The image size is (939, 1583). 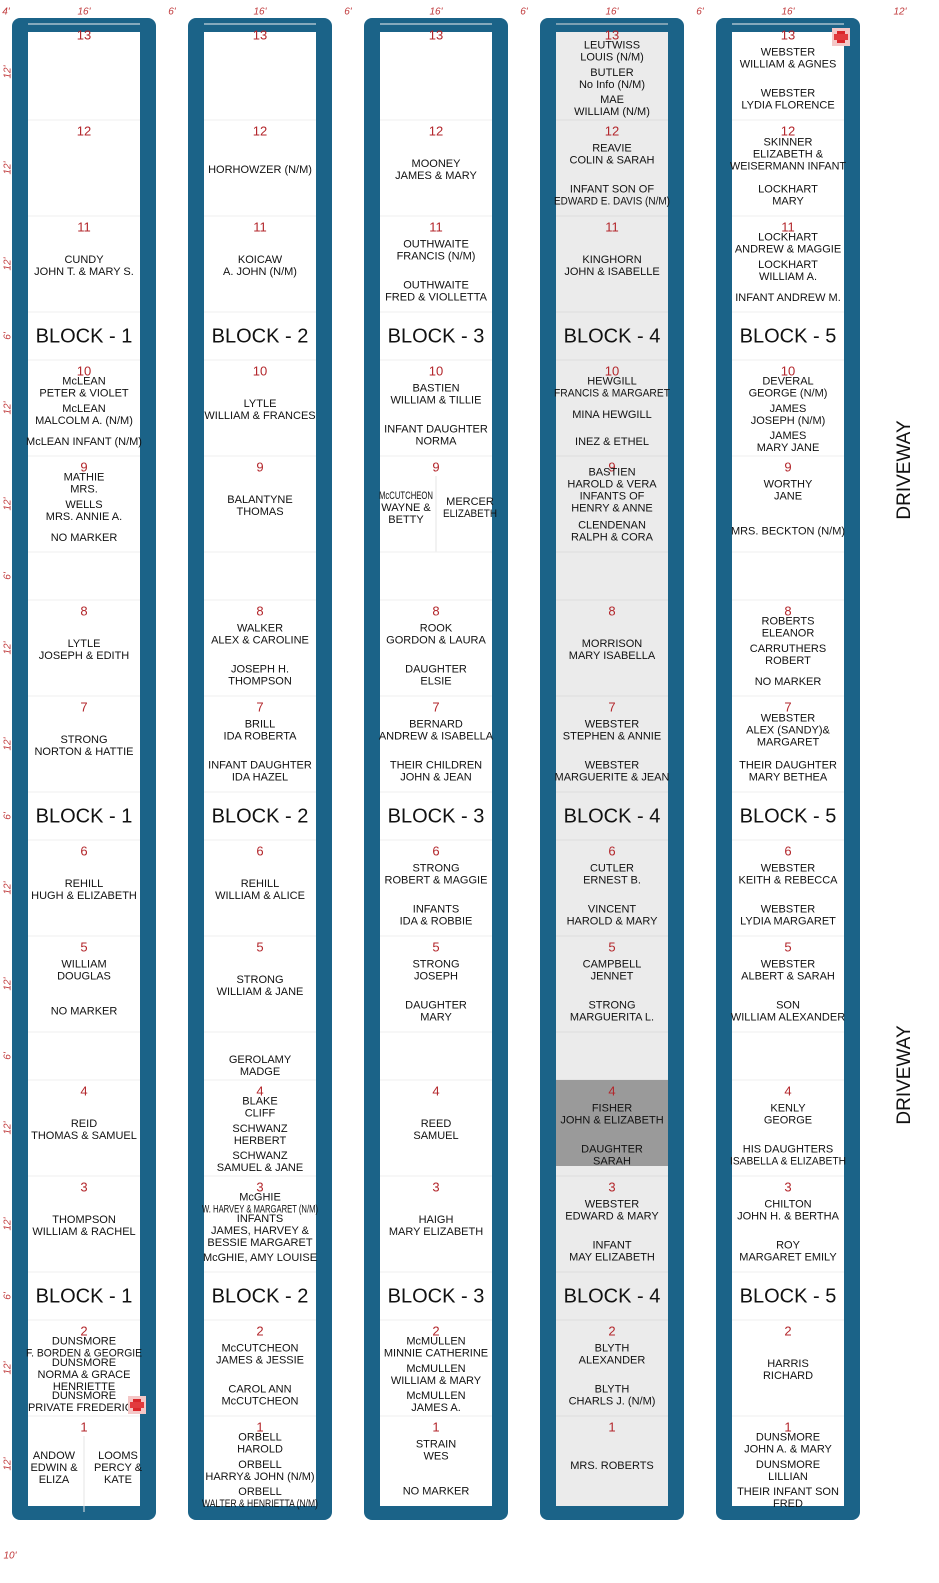 What do you see at coordinates (788, 1005) in the screenshot?
I see `plot-text: SON` at bounding box center [788, 1005].